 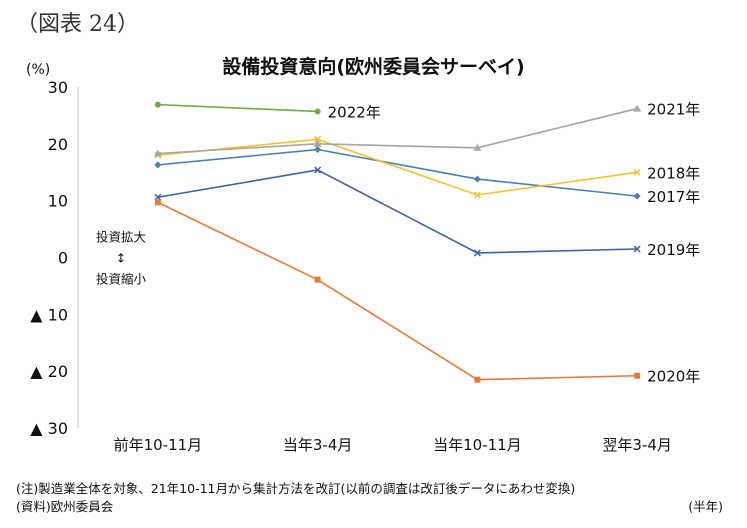 I want to click on x-tick-label: 当年10-11月, so click(x=477, y=445).